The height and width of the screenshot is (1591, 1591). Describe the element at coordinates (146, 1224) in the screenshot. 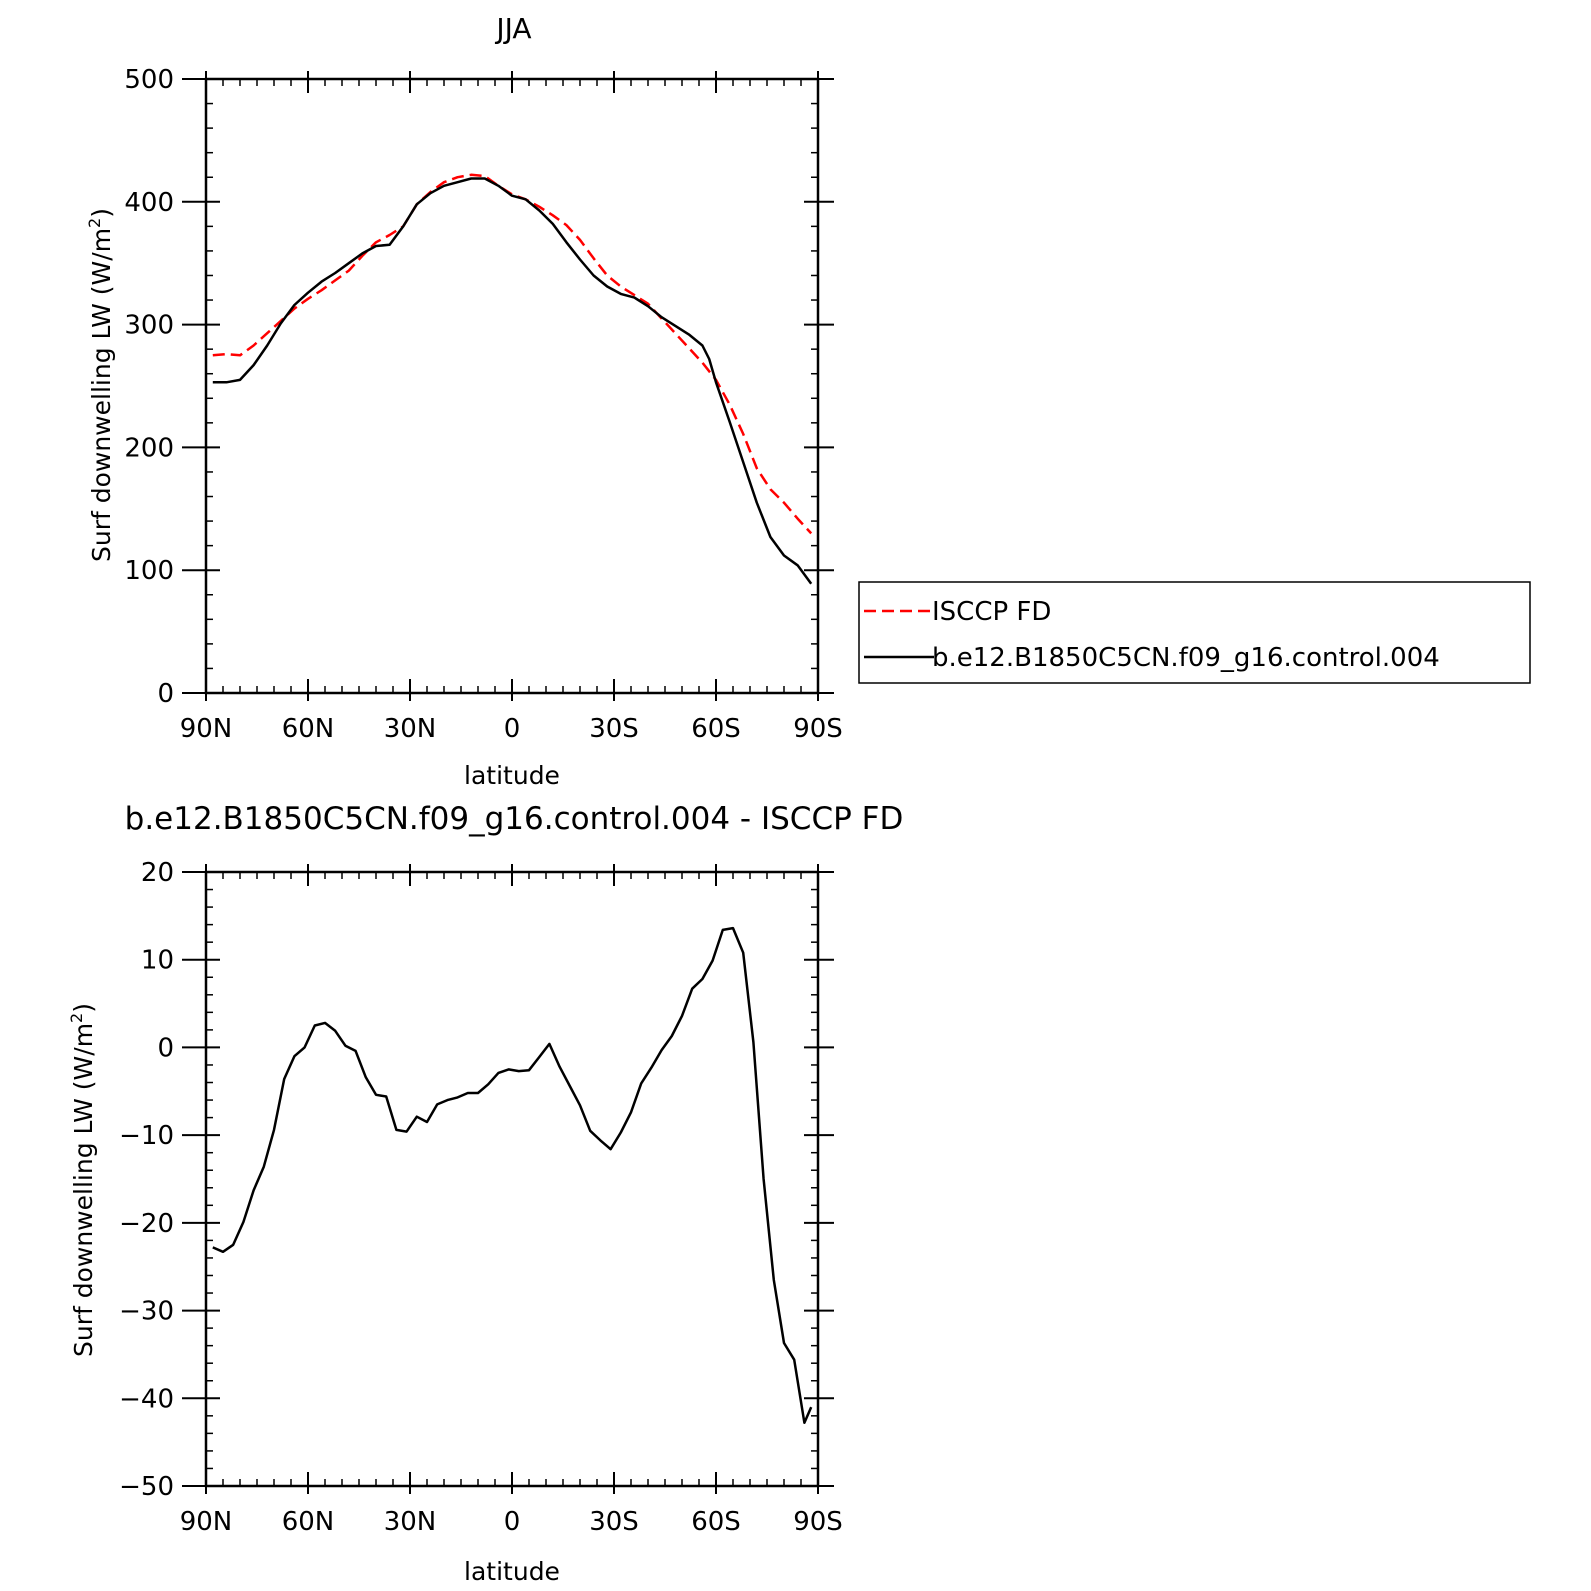

I see `y-tick-label: −20` at that location.